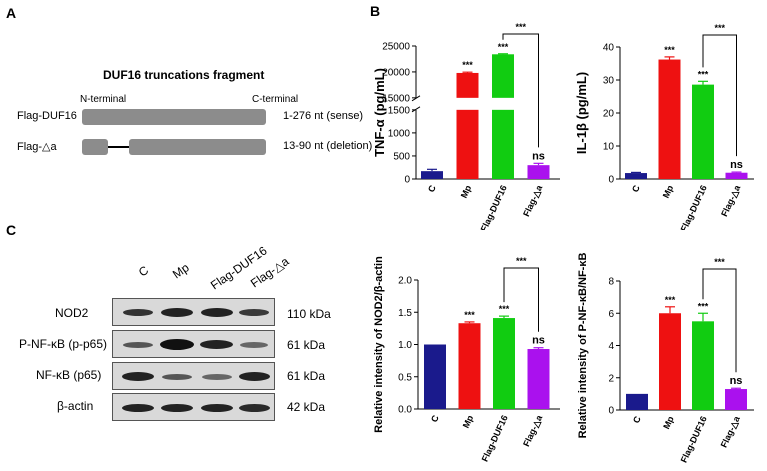 Image resolution: width=767 pixels, height=471 pixels. What do you see at coordinates (405, 410) in the screenshot?
I see `y-tick-label: 0.0` at bounding box center [405, 410].